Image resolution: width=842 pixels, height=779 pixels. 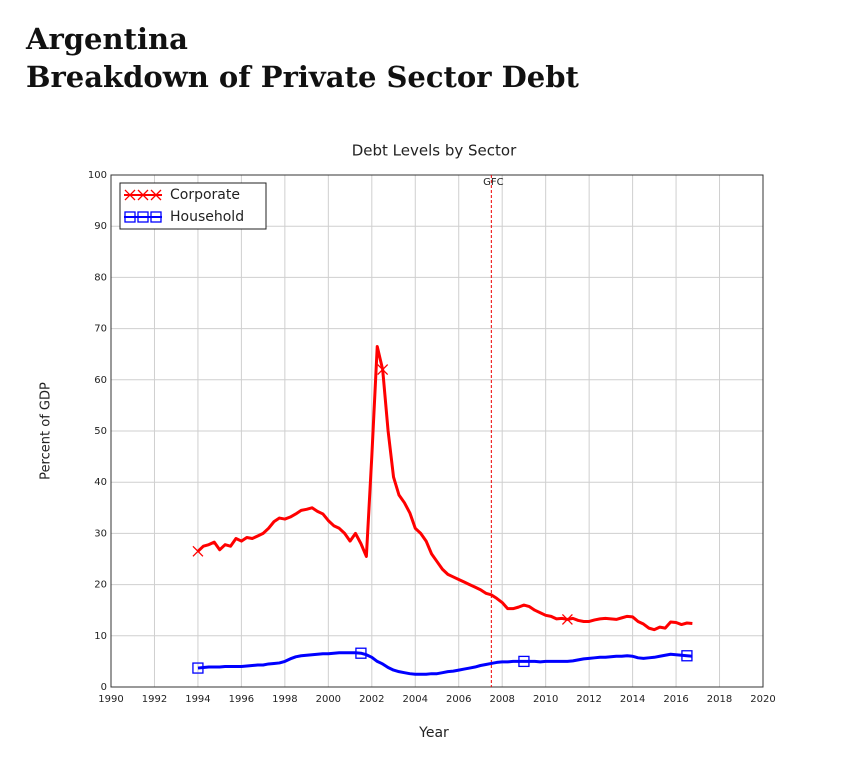 What do you see at coordinates (100, 585) in the screenshot?
I see `y-tick-label: 20` at bounding box center [100, 585].